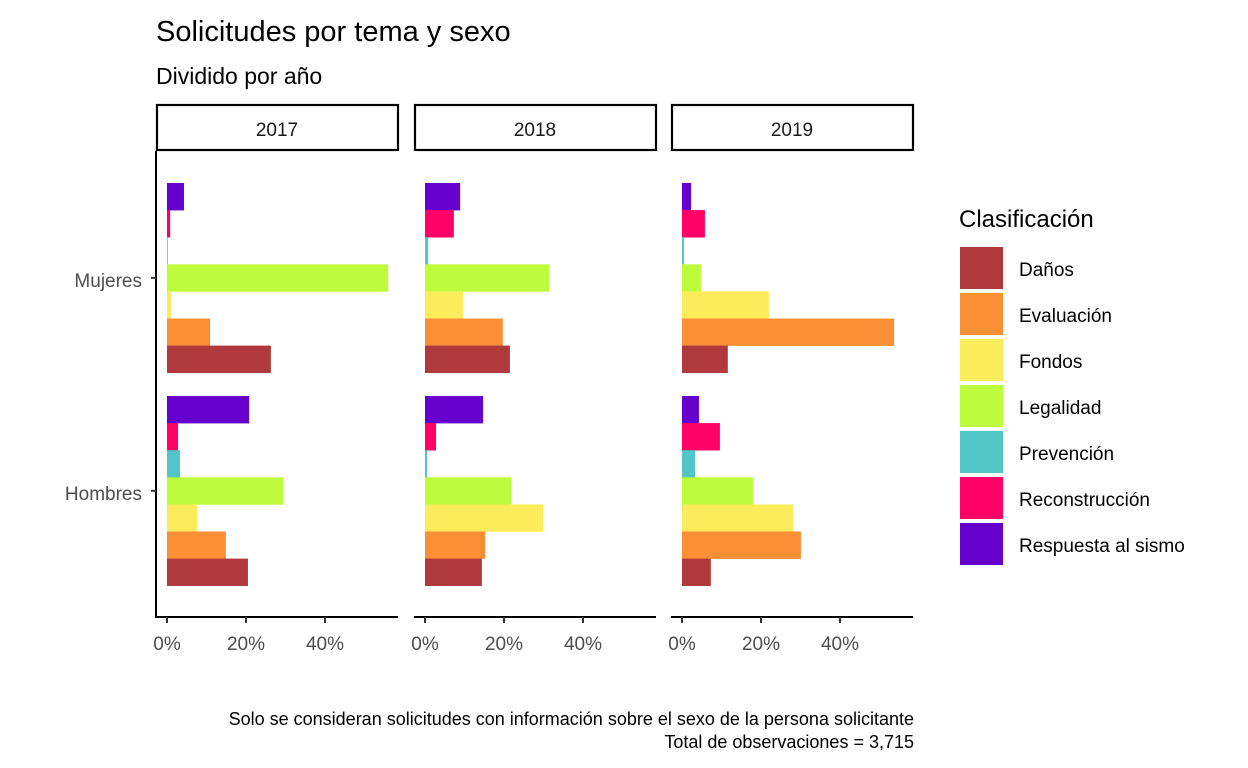 The image size is (1248, 768). I want to click on bar-2018-hombres-fondos, so click(484, 518).